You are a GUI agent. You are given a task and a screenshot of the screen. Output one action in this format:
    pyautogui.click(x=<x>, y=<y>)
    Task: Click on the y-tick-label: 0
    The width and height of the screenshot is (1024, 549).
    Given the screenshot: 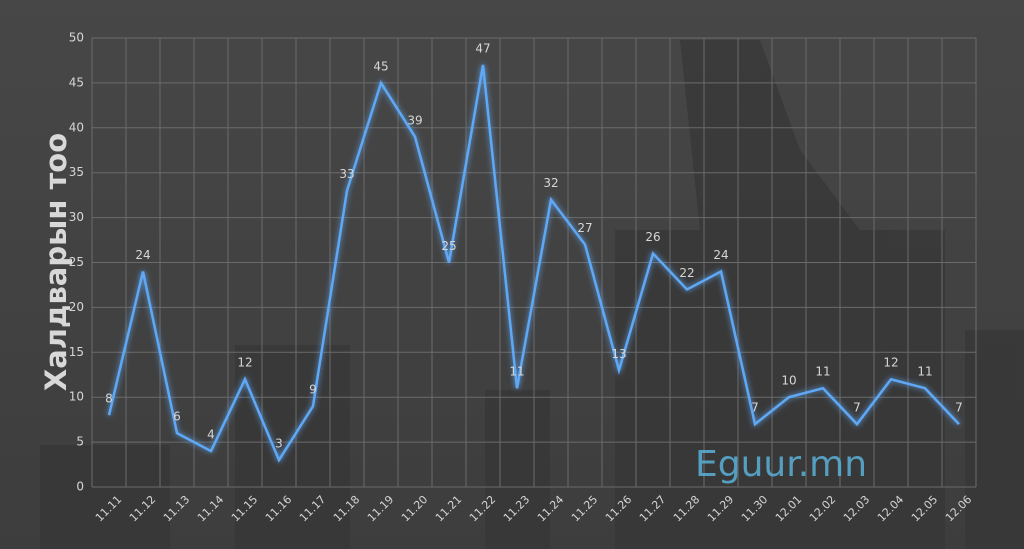 What is the action you would take?
    pyautogui.click(x=80, y=487)
    